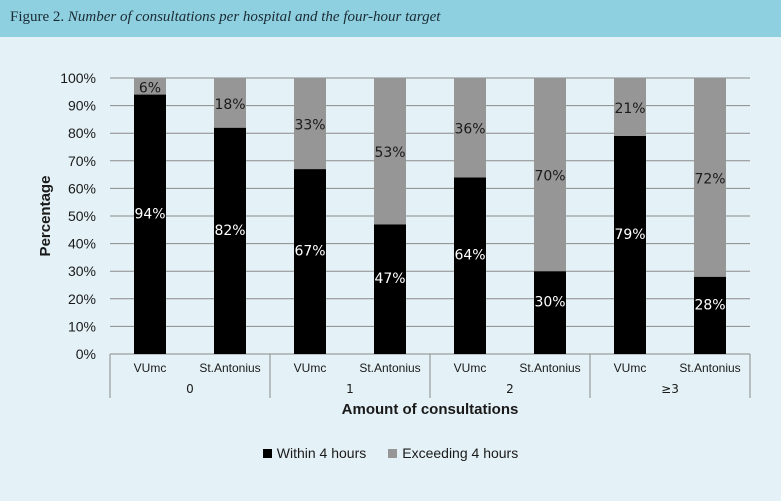 Image resolution: width=781 pixels, height=501 pixels. Describe the element at coordinates (149, 214) in the screenshot. I see `data-label-within: 94%` at that location.